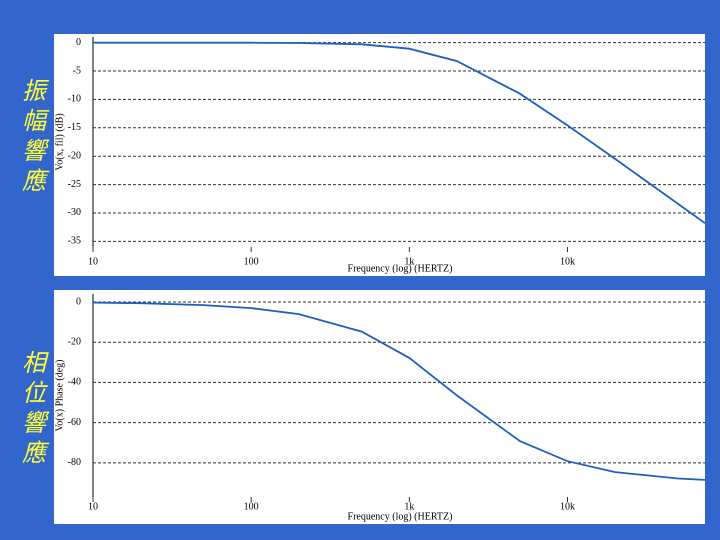  I want to click on side-label: 相位響應, so click(32, 410).